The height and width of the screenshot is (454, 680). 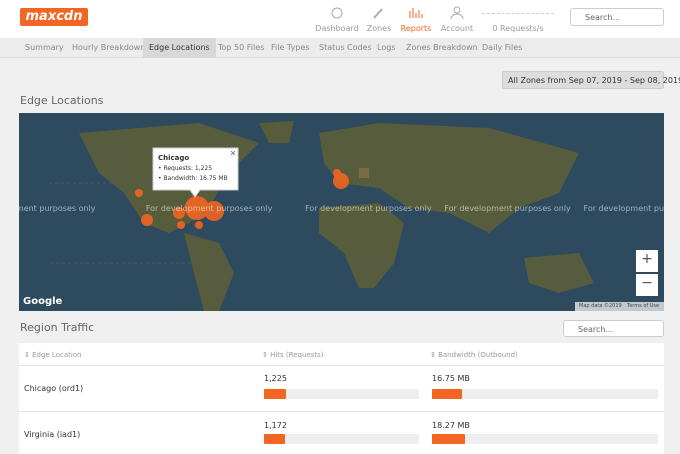 What do you see at coordinates (53, 388) in the screenshot?
I see `cell-location: Chicago (ord1)` at bounding box center [53, 388].